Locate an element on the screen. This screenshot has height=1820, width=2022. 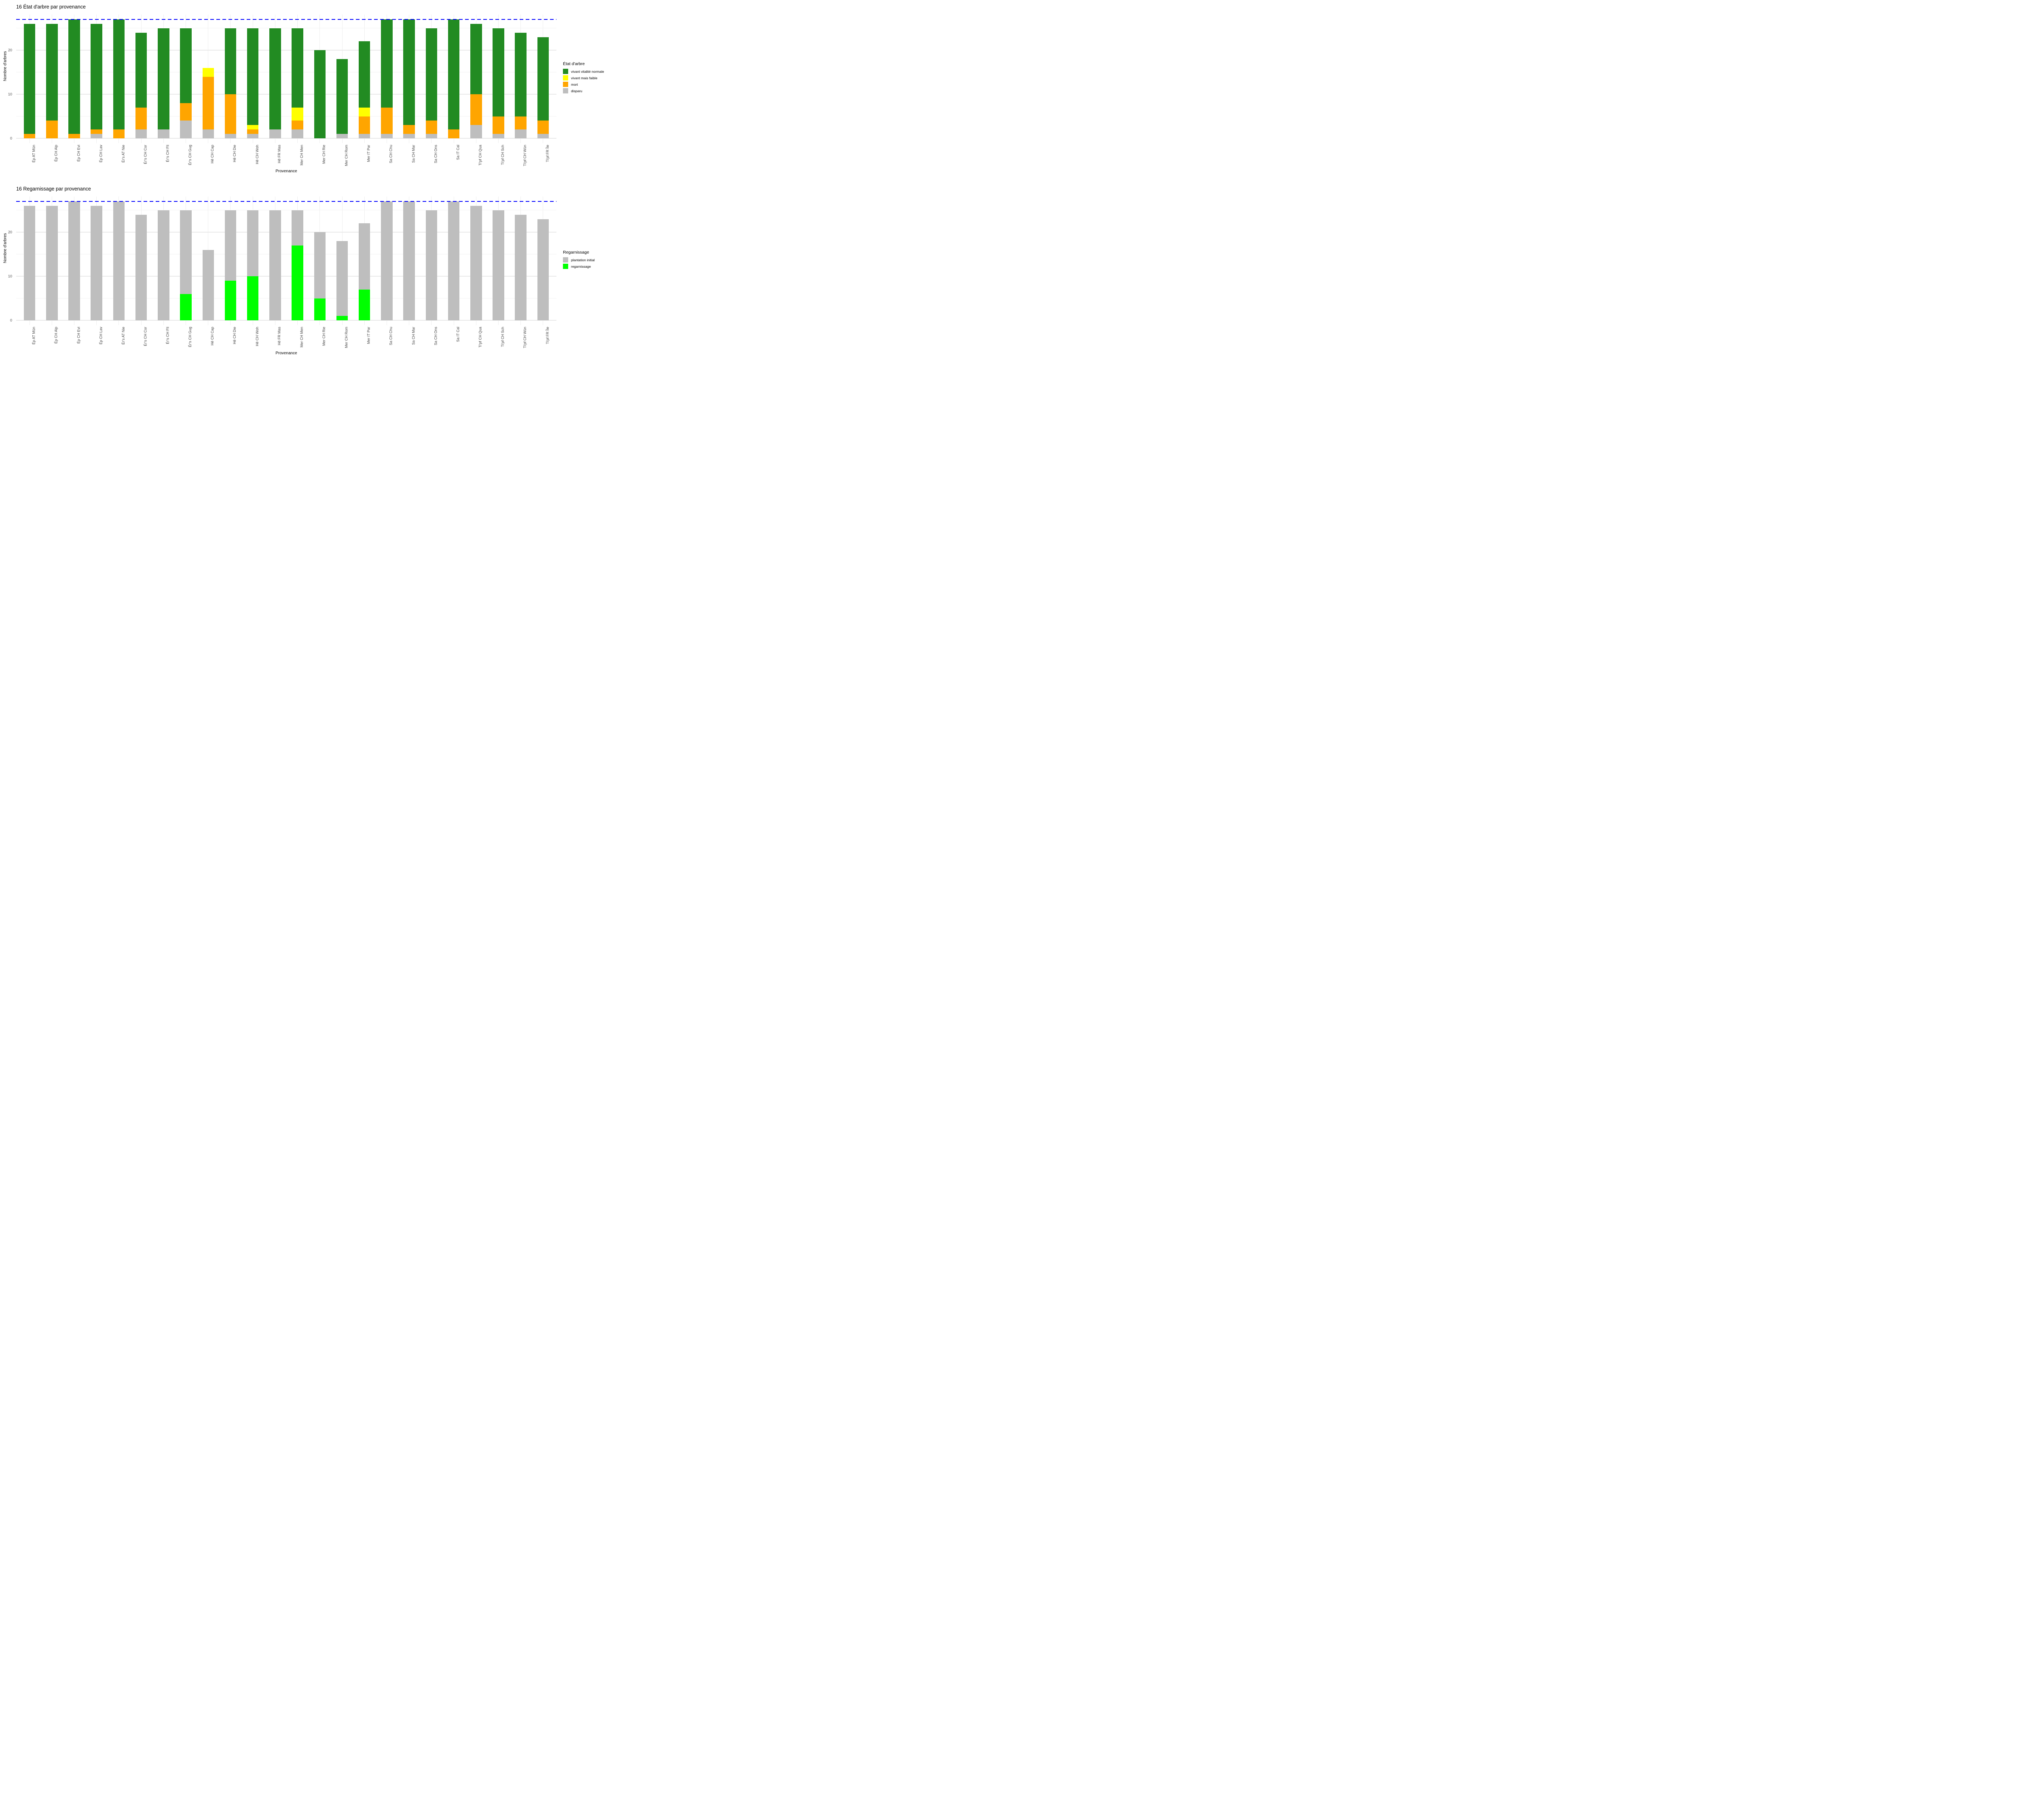
chart-title: 16 Regarnissage par provenance is located at coordinates (53, 189).